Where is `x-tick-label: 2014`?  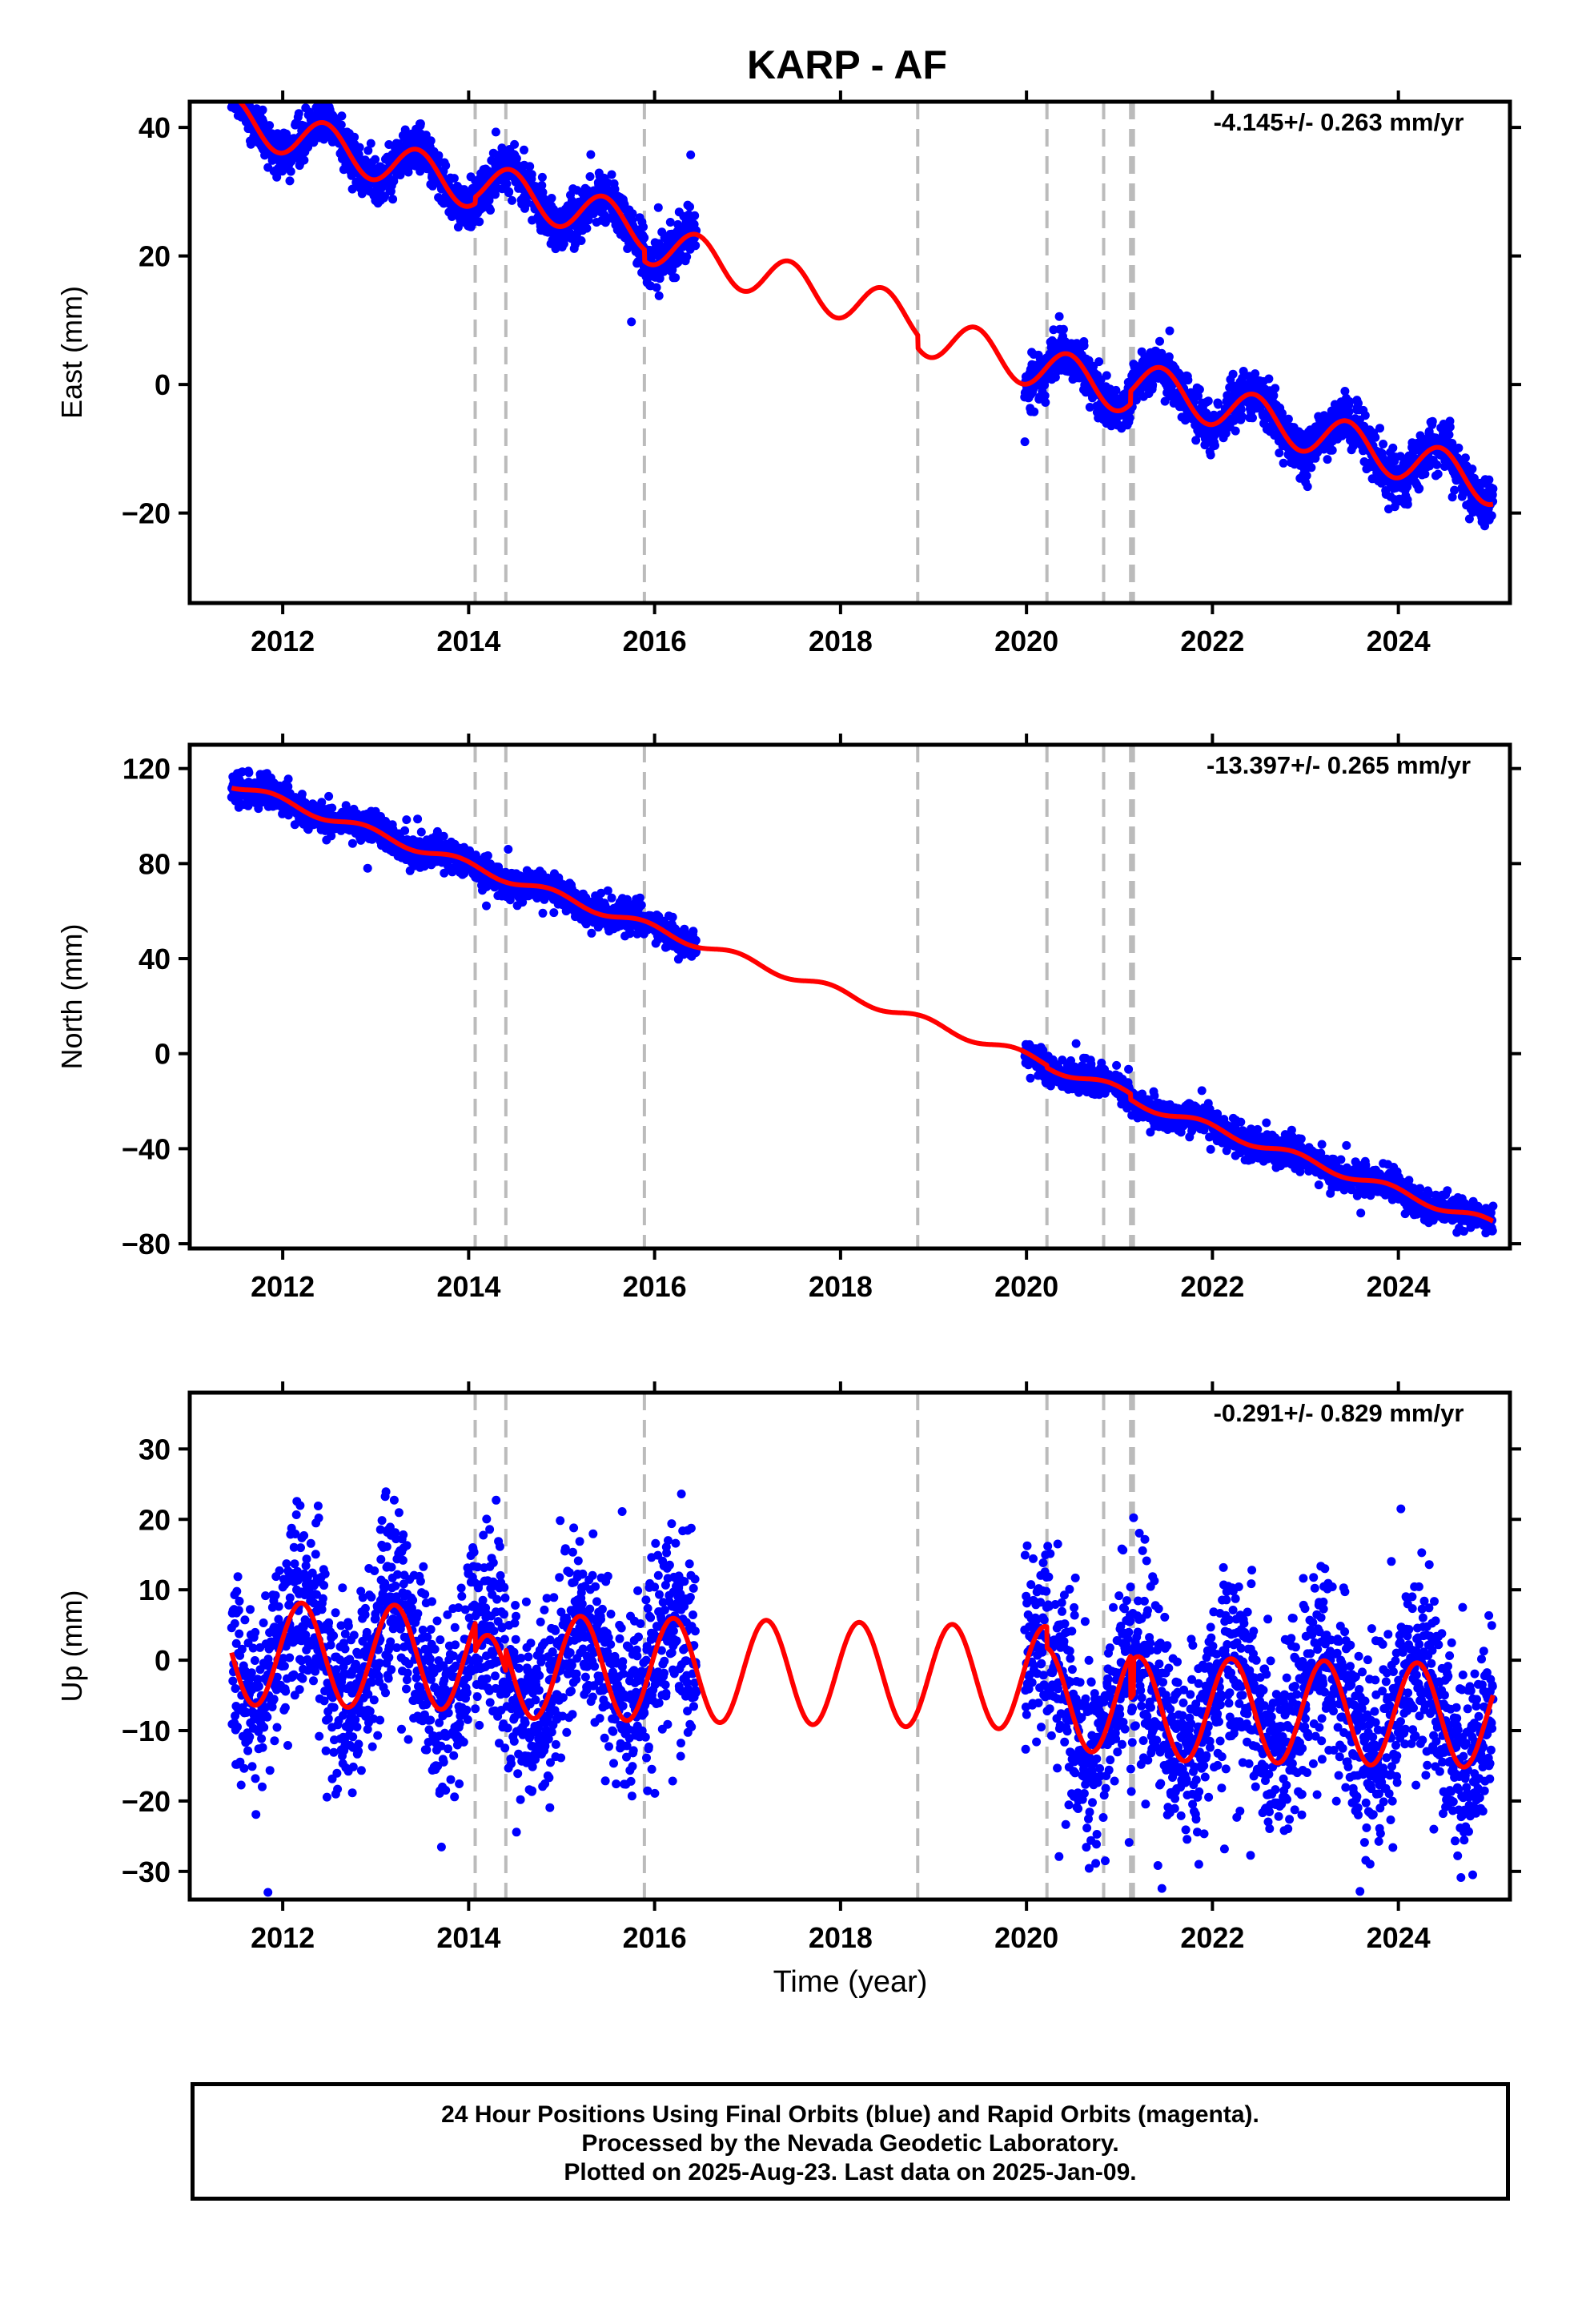 x-tick-label: 2014 is located at coordinates (468, 641).